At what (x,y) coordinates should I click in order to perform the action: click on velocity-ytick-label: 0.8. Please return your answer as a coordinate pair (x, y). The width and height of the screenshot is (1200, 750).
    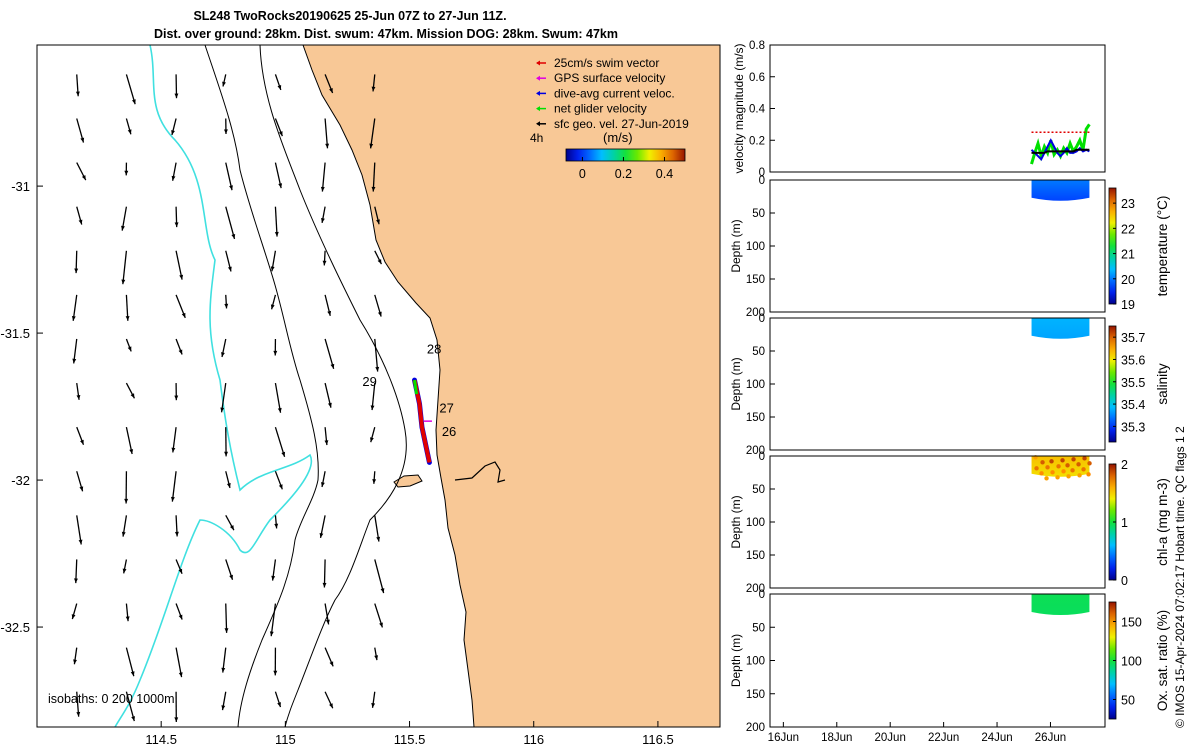
    Looking at the image, I should click on (757, 46).